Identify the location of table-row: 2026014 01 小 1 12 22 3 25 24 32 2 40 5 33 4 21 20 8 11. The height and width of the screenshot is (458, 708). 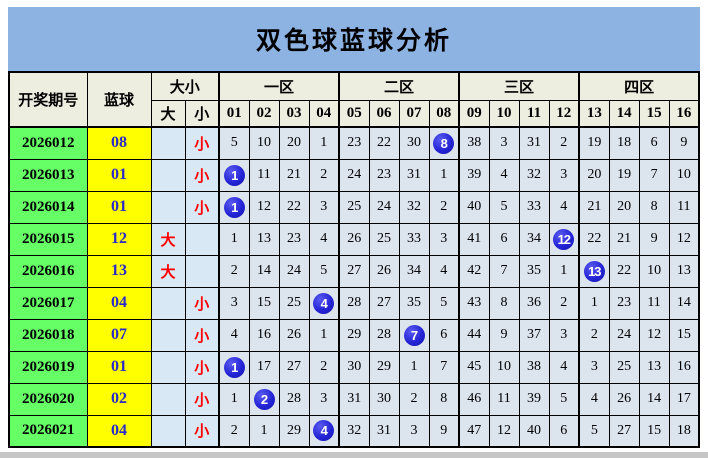
(354, 207).